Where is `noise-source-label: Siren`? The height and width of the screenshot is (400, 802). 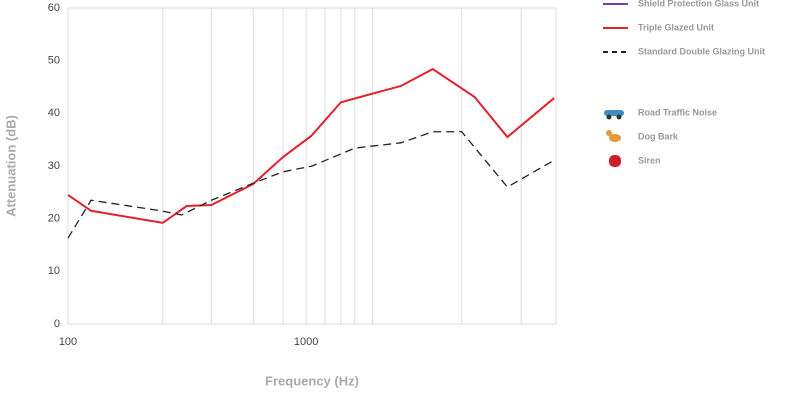 noise-source-label: Siren is located at coordinates (649, 160).